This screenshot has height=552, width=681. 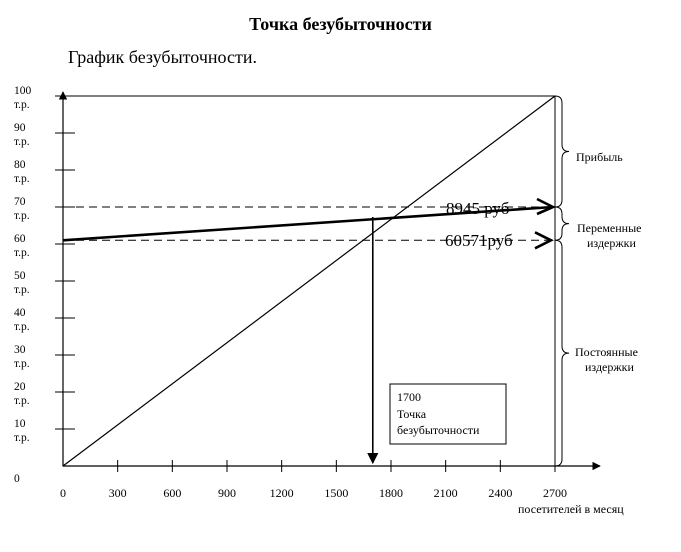 What do you see at coordinates (544, 240) in the screenshot?
I see `fixed-costs-arrowhead` at bounding box center [544, 240].